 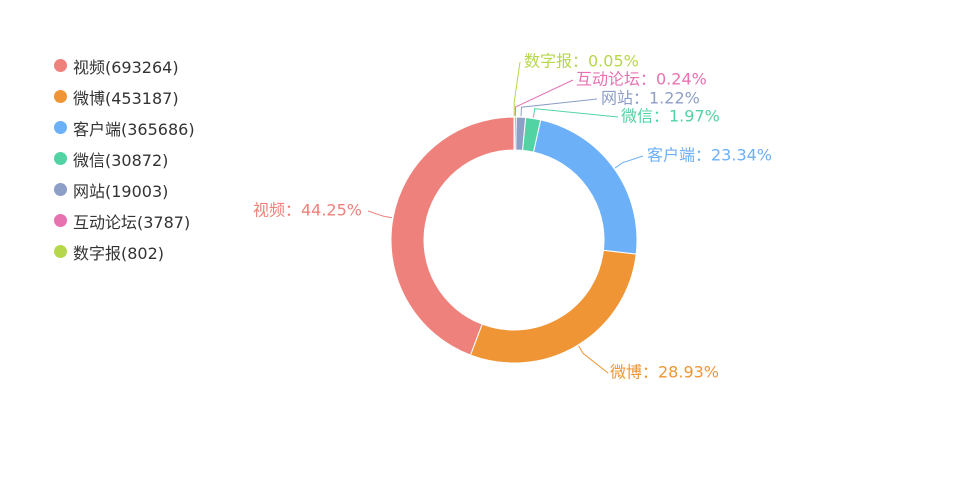 I want to click on legend-item: 数字报(802), so click(x=124, y=251).